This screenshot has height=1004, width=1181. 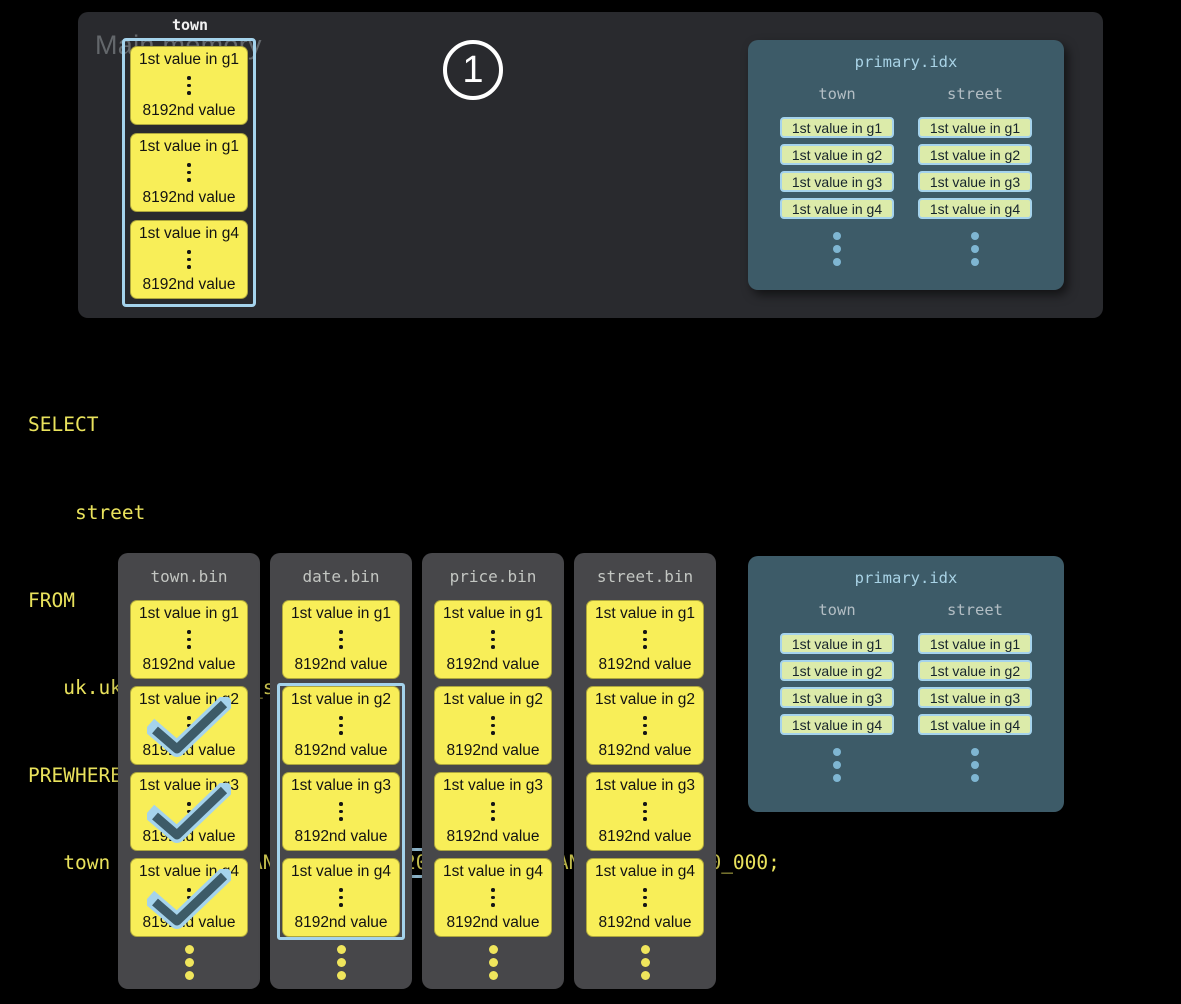 I want to click on sql-line: FROM, so click(x=51, y=600).